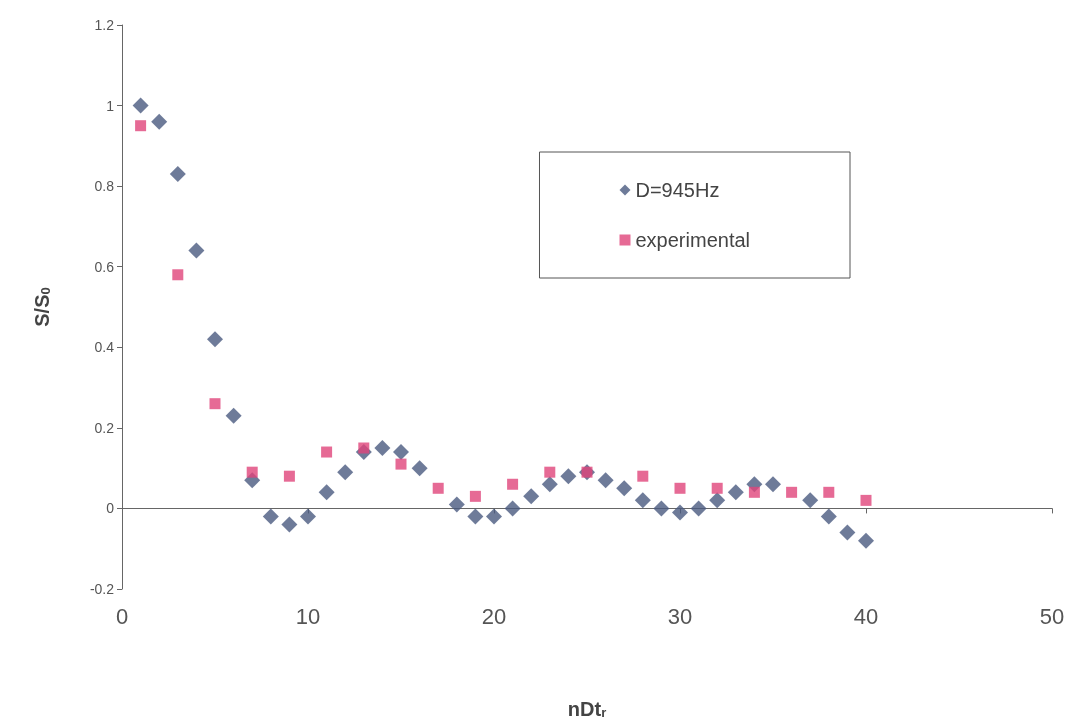  What do you see at coordinates (587, 709) in the screenshot?
I see `x-axis-title: nDtr` at bounding box center [587, 709].